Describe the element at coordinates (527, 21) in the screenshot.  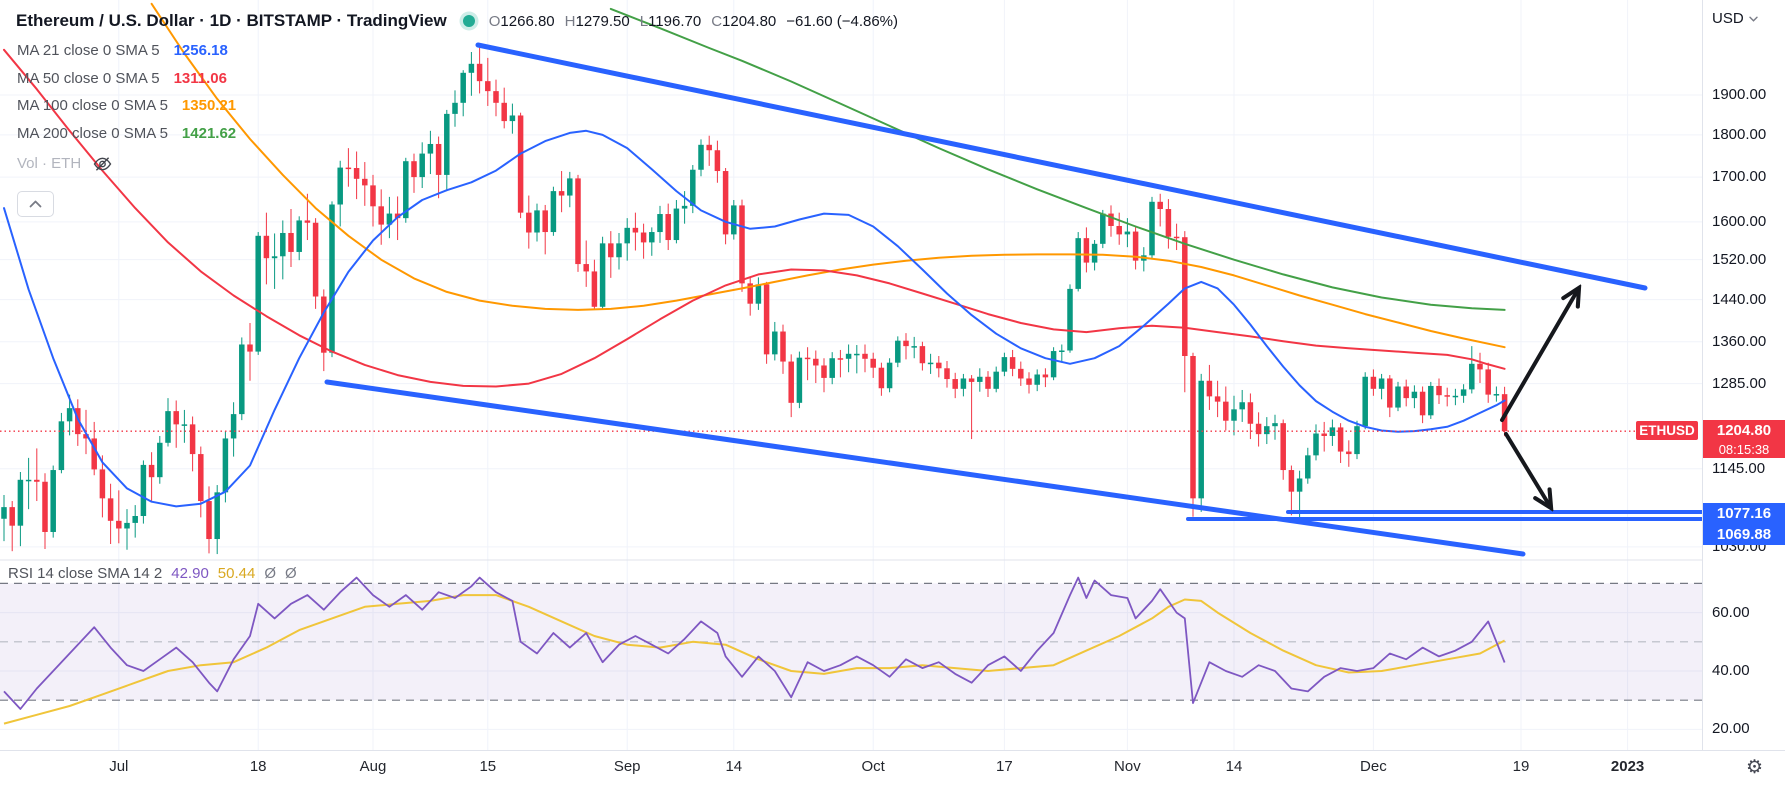
I see `open-value: 1266.80` at that location.